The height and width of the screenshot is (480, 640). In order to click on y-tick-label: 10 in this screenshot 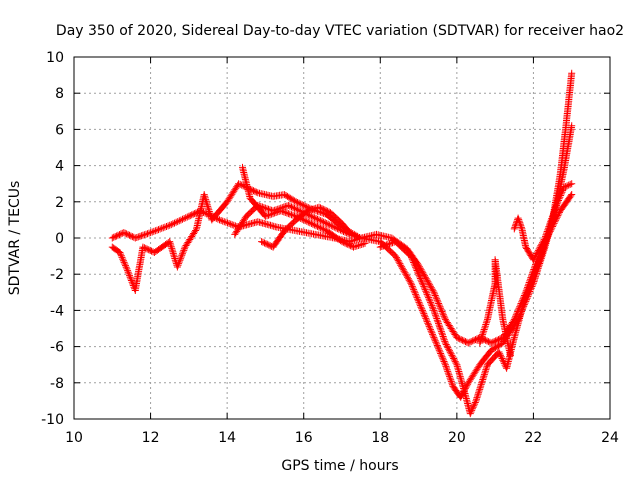, I will do `click(55, 58)`.